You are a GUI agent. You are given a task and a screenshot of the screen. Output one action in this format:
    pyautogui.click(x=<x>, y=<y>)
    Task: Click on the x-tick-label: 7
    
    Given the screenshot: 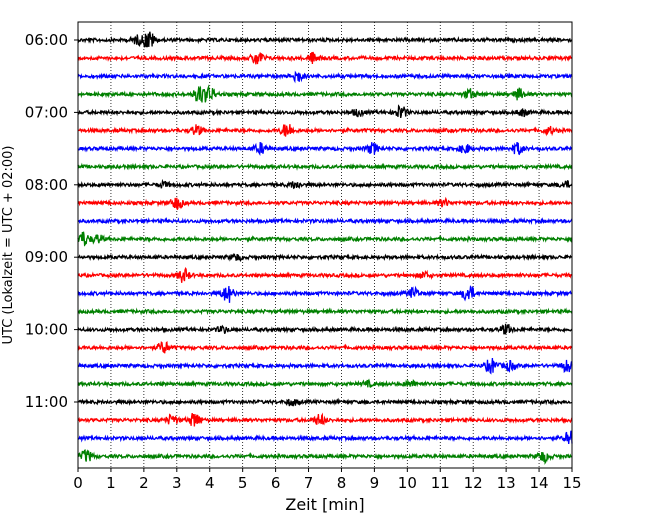 What is the action you would take?
    pyautogui.click(x=309, y=483)
    